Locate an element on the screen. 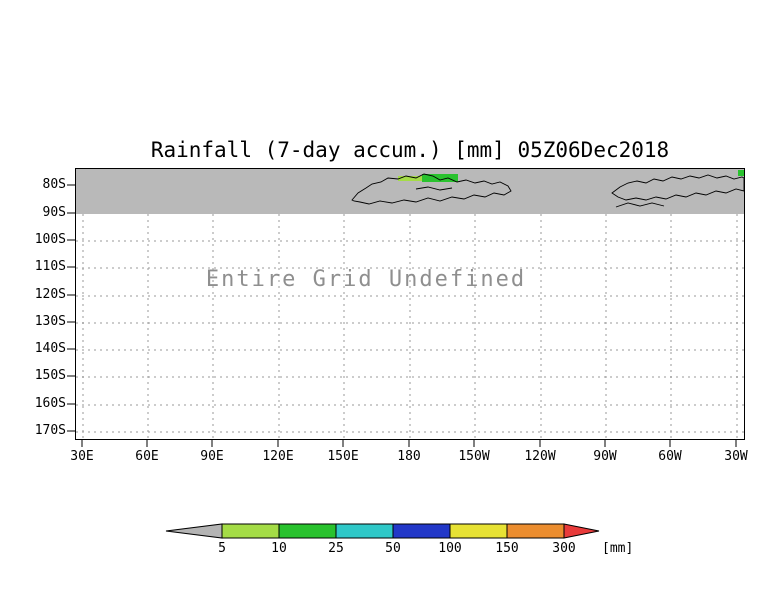 The width and height of the screenshot is (784, 612). y-axis-label-80s: 80S is located at coordinates (54, 184).